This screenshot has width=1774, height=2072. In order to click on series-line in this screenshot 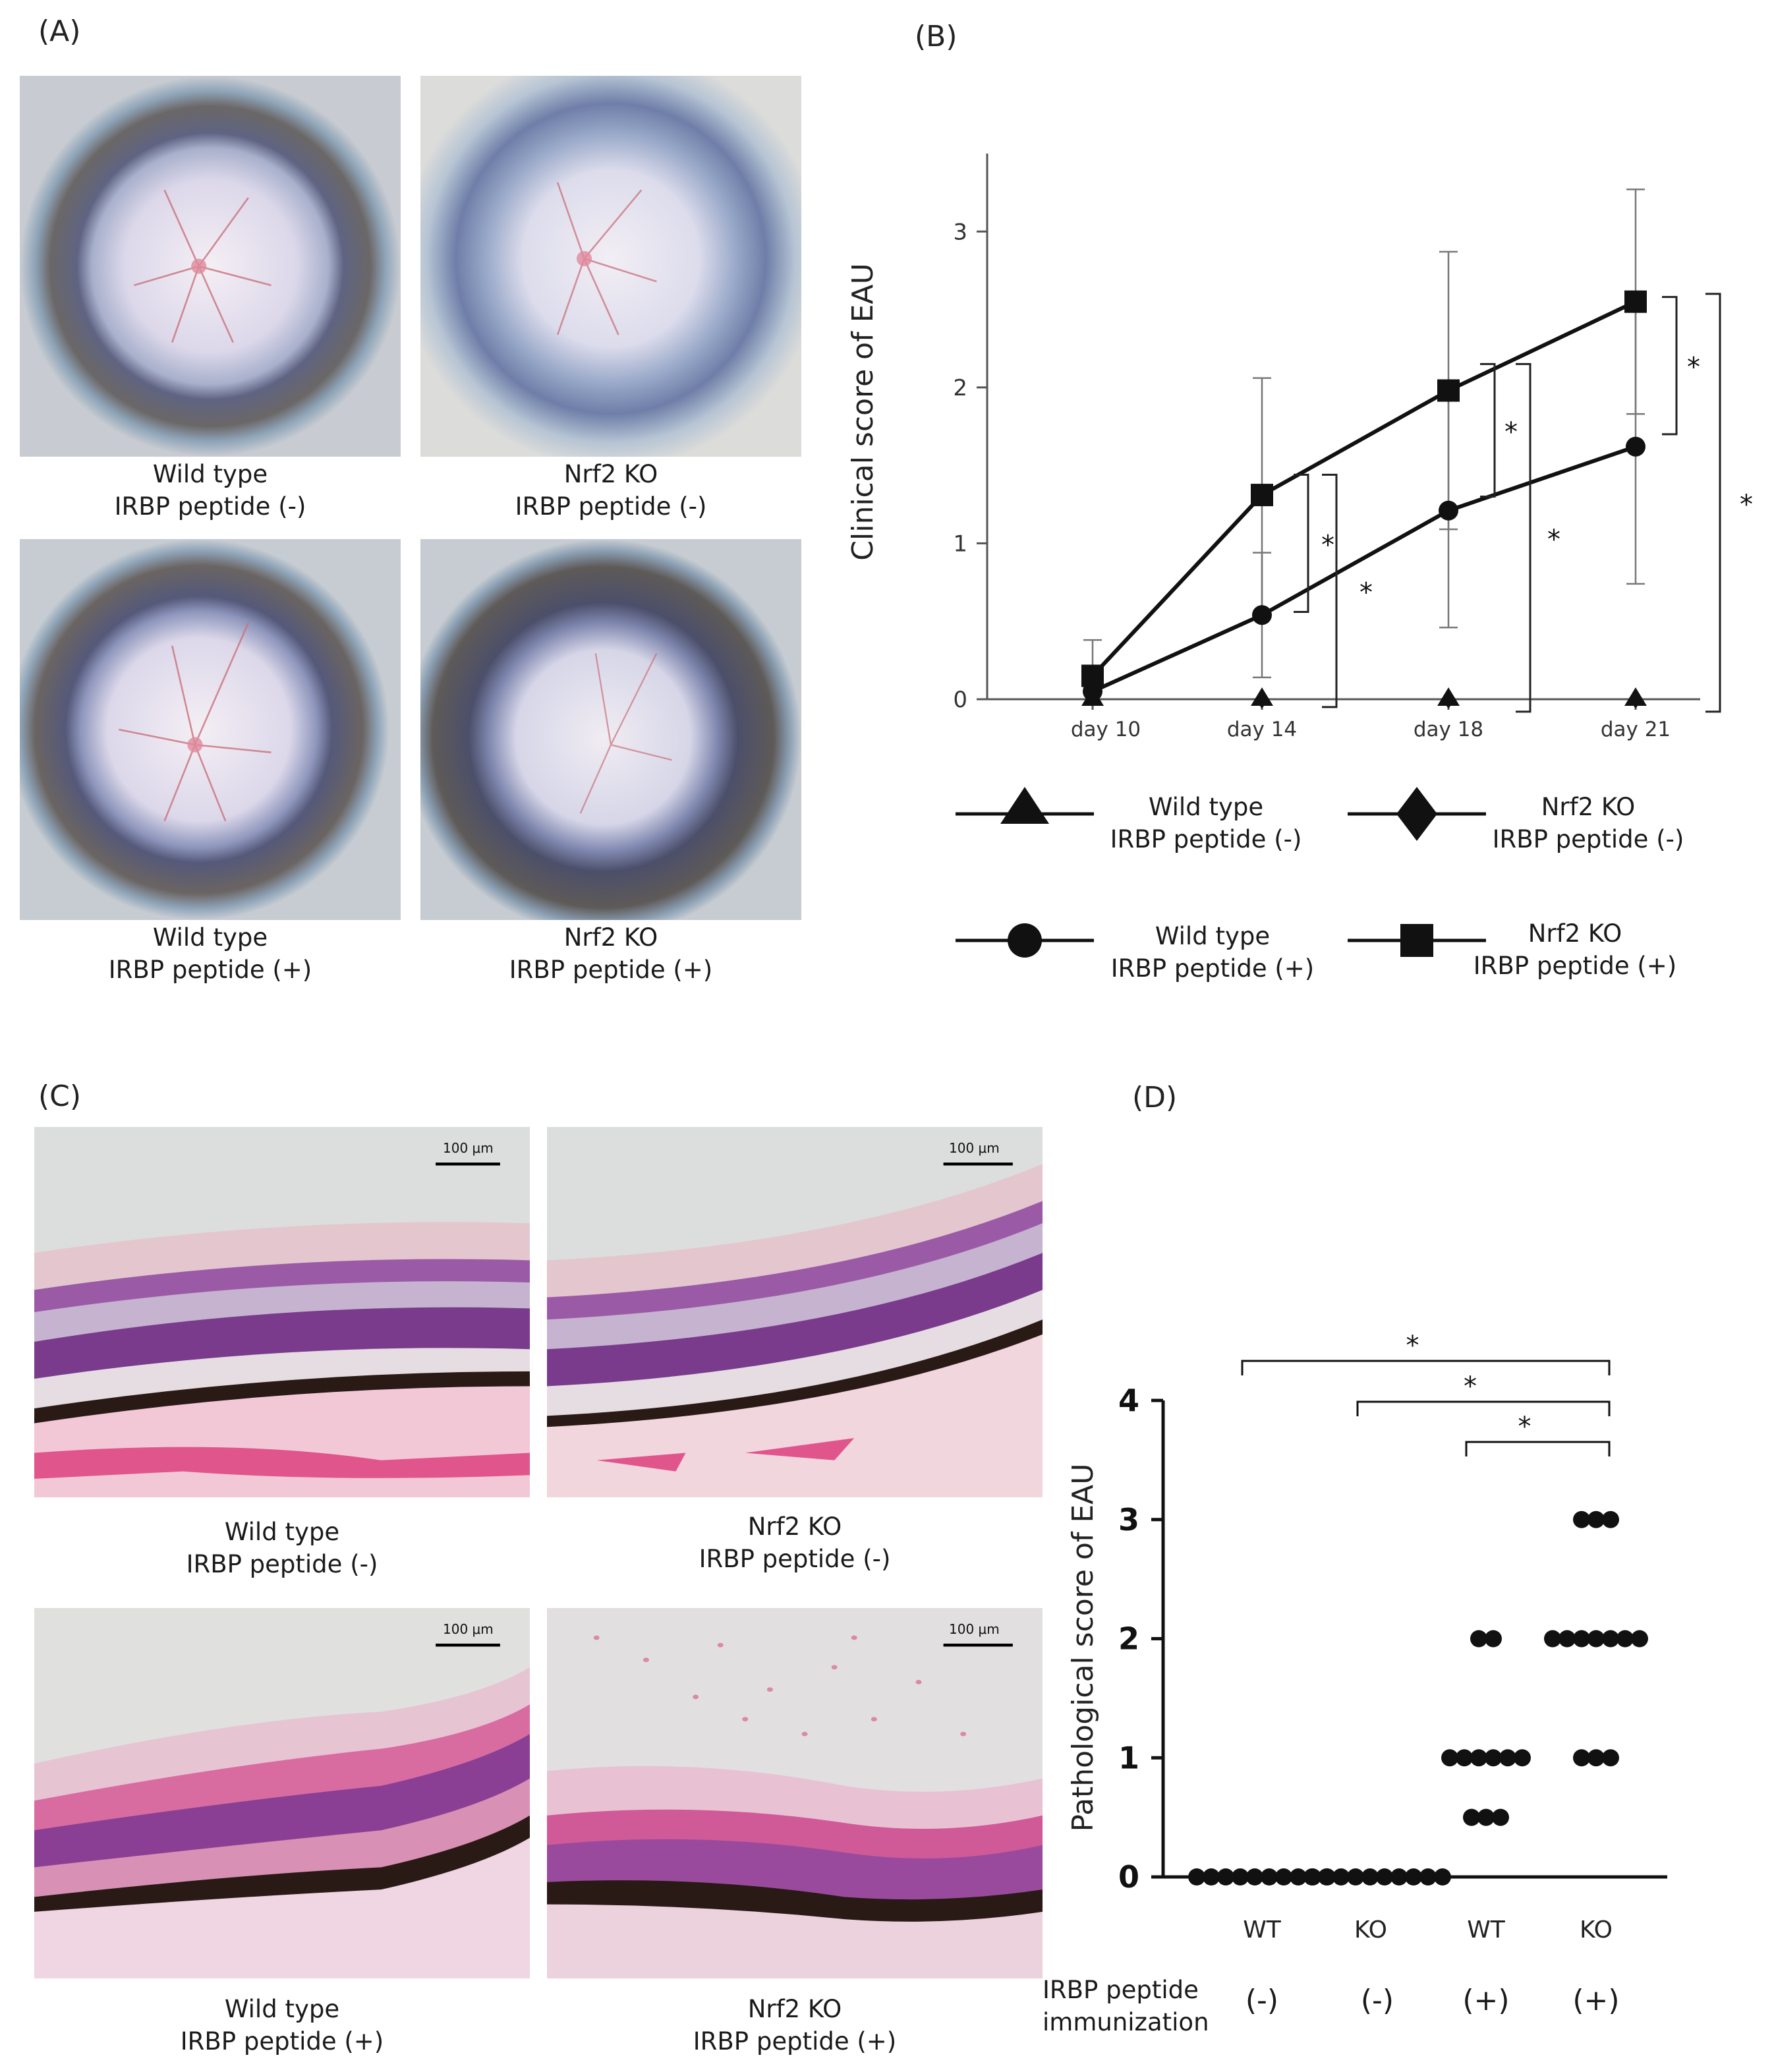, I will do `click(1363, 568)`.